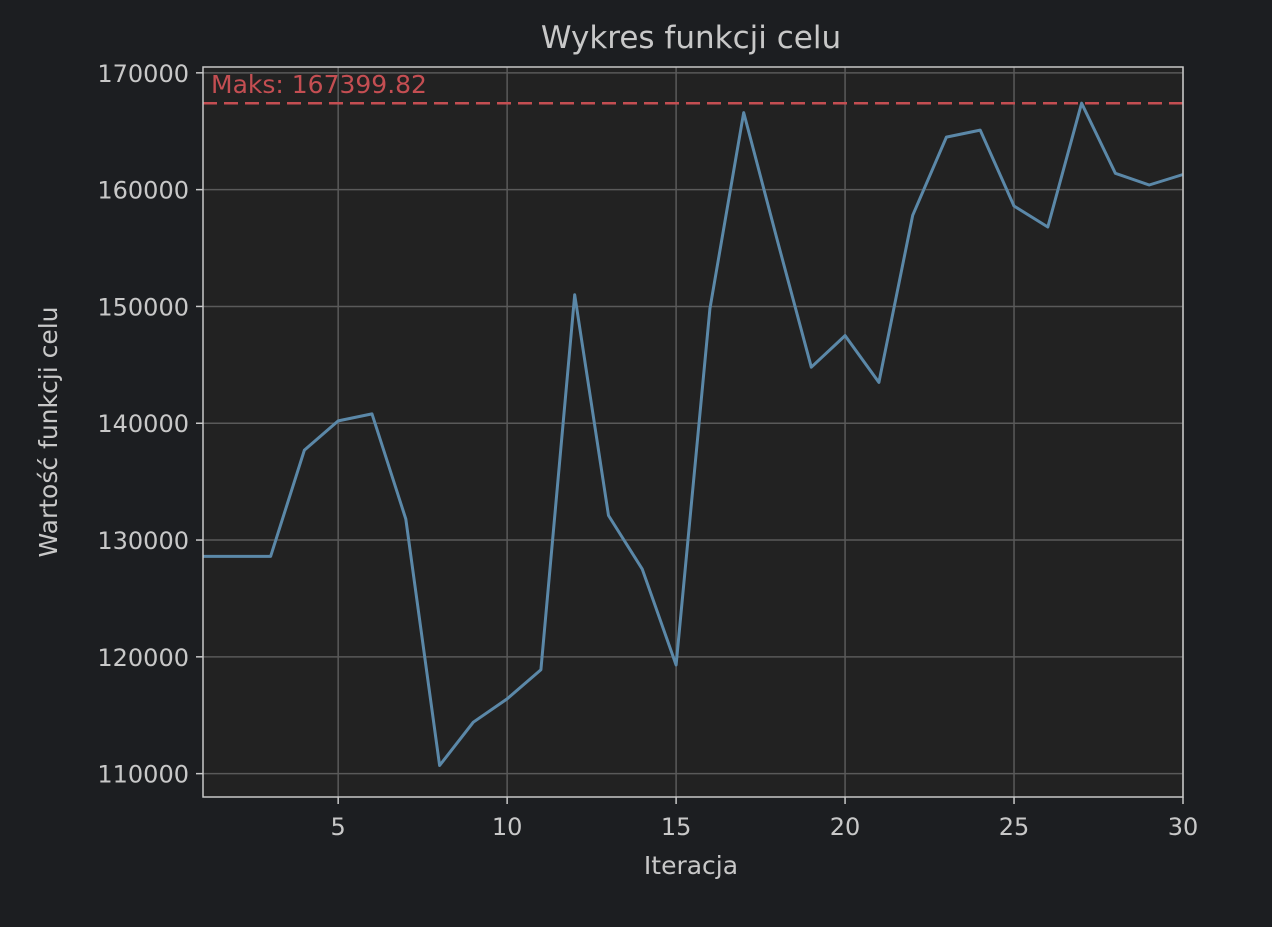 Image resolution: width=1272 pixels, height=927 pixels. Describe the element at coordinates (143, 74) in the screenshot. I see `y-tick-label: 170000` at that location.